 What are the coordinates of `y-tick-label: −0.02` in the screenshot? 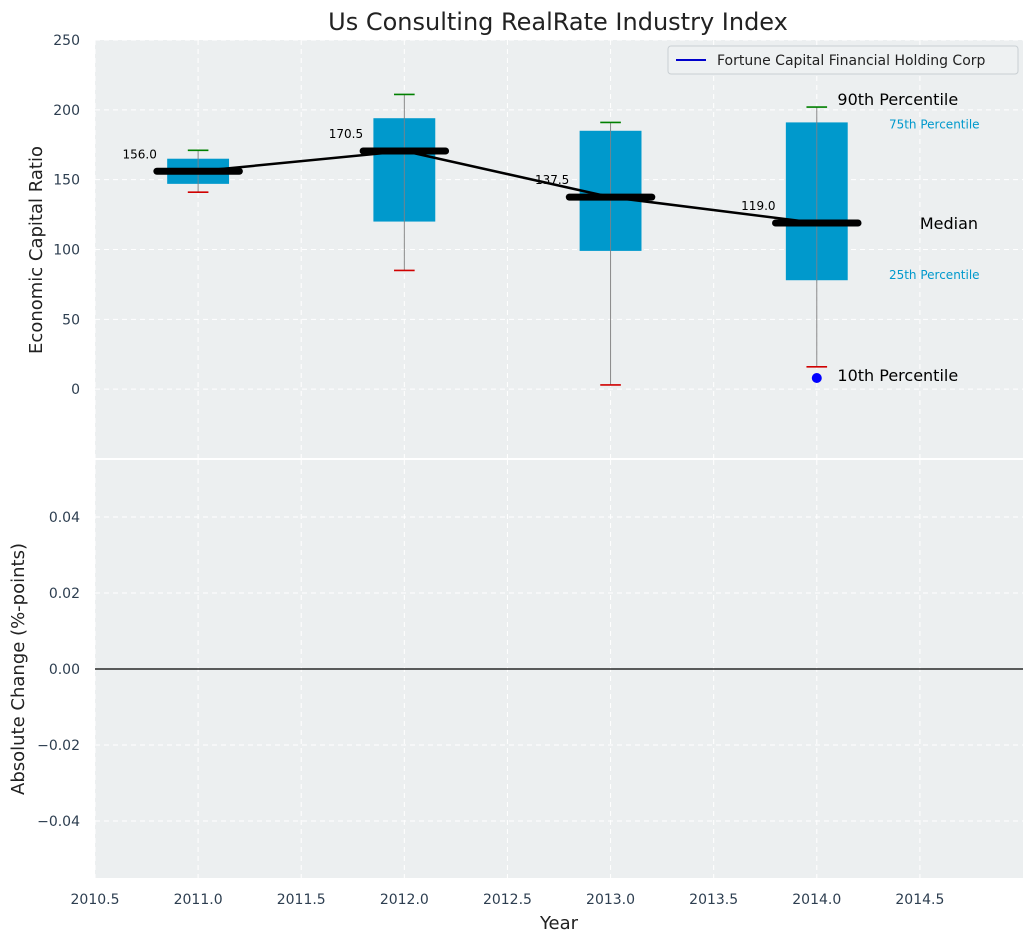 It's located at (58, 746).